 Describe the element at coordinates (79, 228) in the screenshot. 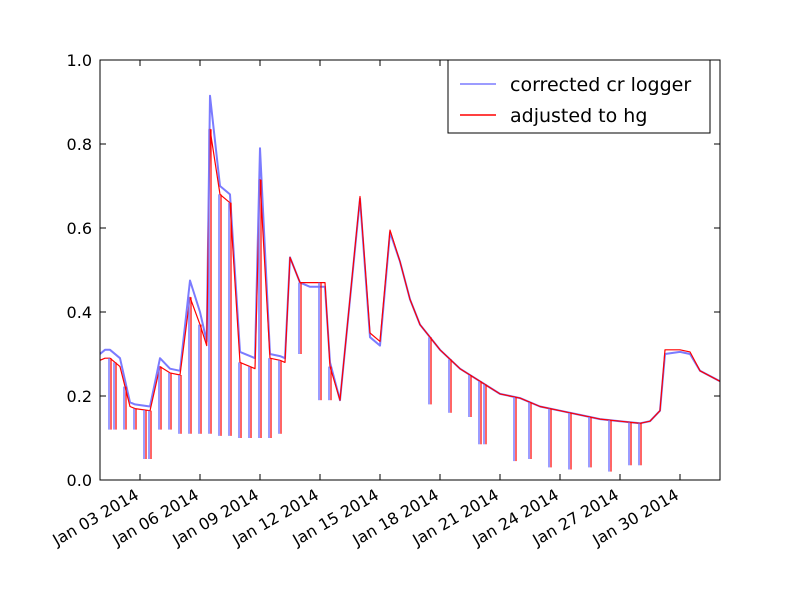

I see `y-tick-label: 0.6` at that location.